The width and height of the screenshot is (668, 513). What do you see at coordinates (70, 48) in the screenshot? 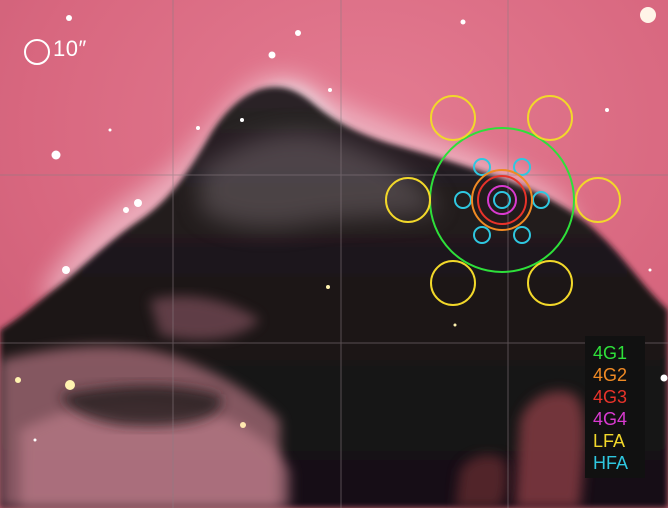
I see `scale-bar-label: 10″` at bounding box center [70, 48].